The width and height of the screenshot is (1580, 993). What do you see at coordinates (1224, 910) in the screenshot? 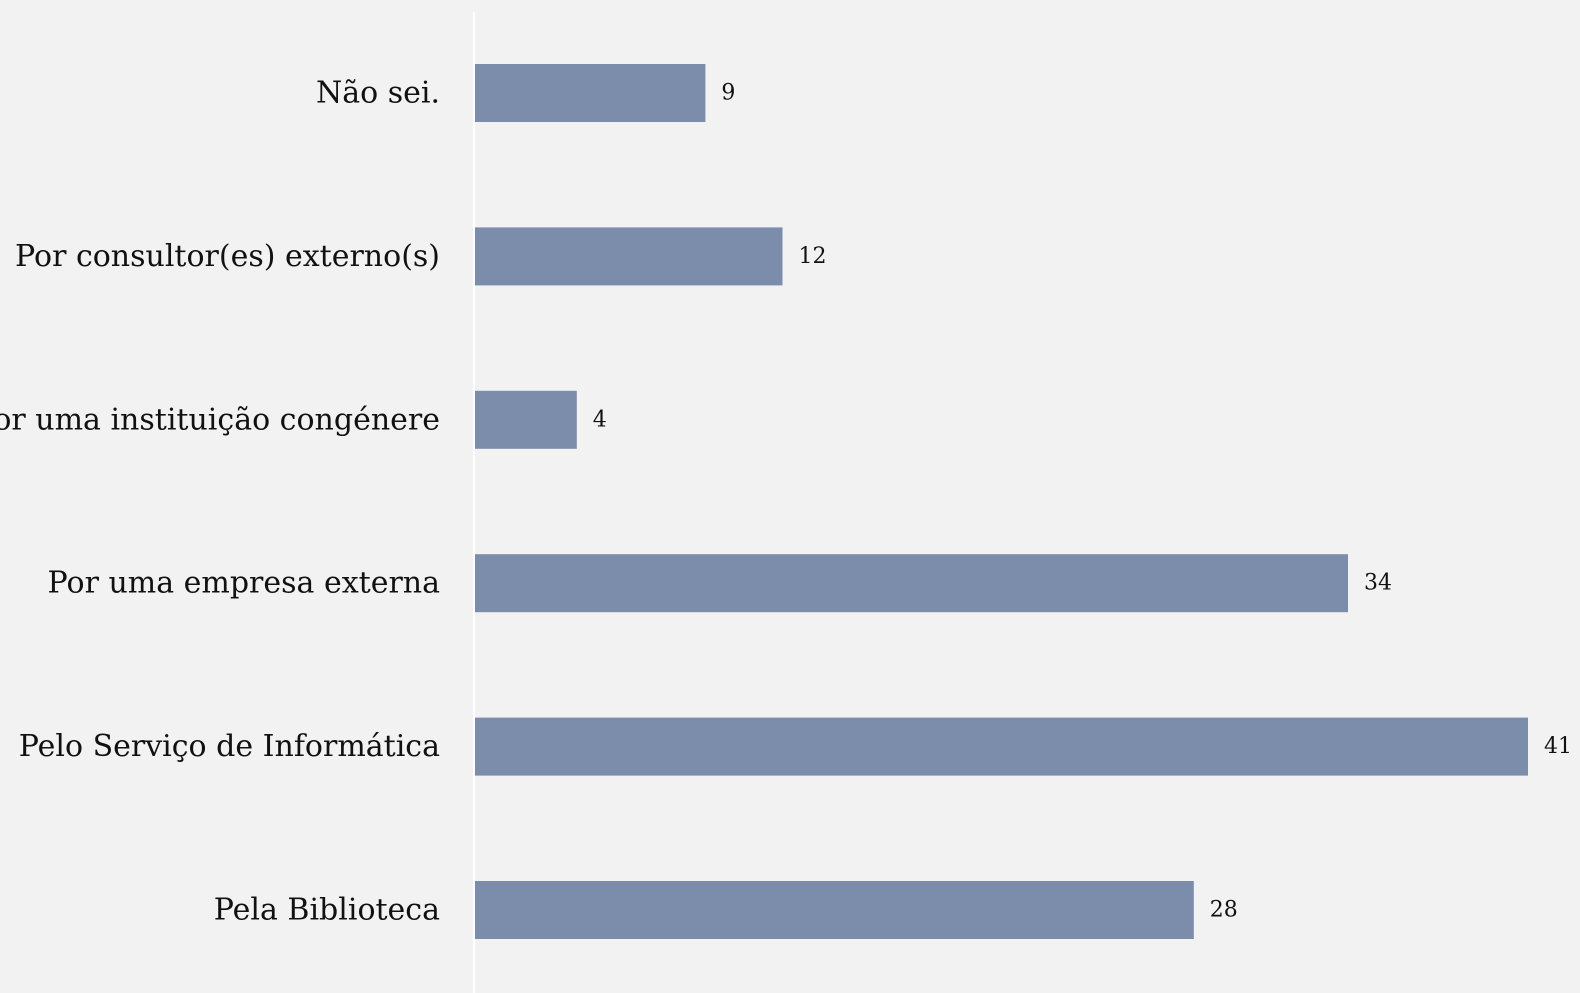
I see `value-label-5: 28` at bounding box center [1224, 910].